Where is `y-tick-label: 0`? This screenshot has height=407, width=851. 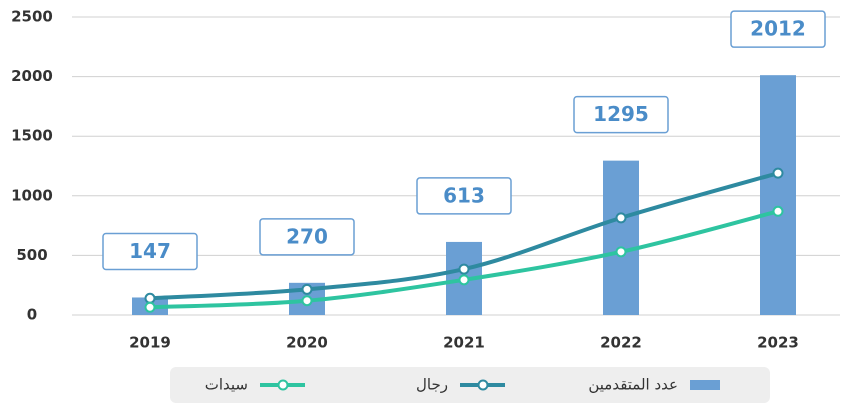
y-tick-label: 0 is located at coordinates (32, 315).